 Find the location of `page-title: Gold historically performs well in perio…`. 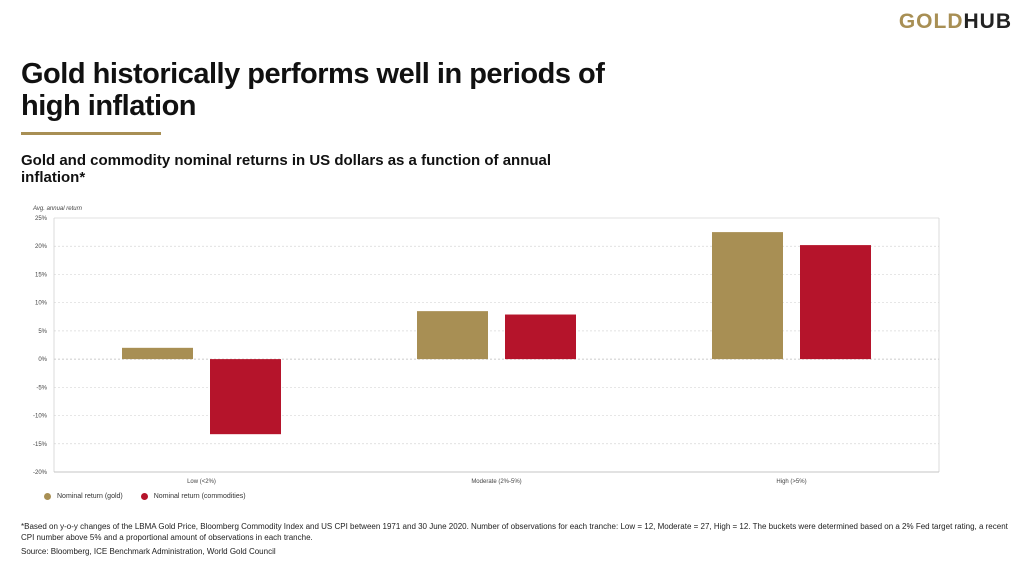

page-title: Gold historically performs well in perio… is located at coordinates (313, 90).